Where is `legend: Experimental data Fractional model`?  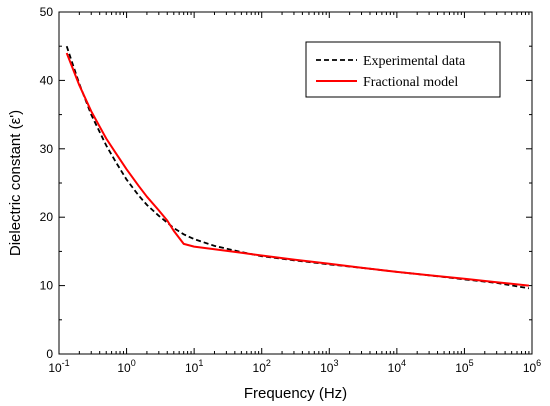 legend: Experimental data Fractional model is located at coordinates (403, 69).